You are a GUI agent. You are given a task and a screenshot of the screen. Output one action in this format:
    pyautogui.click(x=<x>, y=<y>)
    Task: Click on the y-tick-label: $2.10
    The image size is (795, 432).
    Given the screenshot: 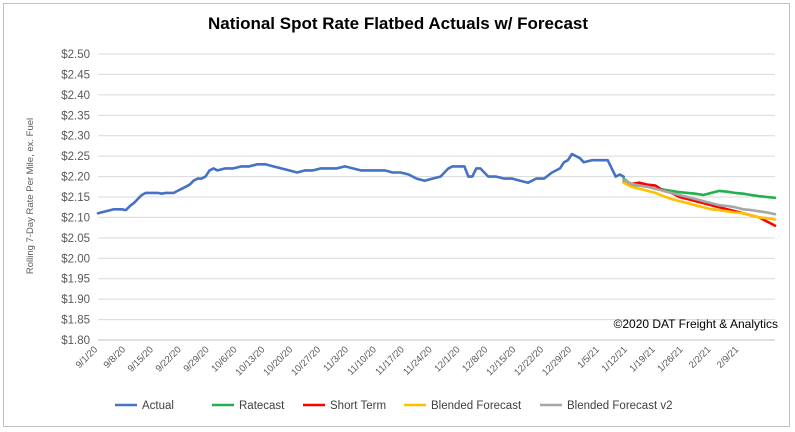 What is the action you would take?
    pyautogui.click(x=75, y=218)
    